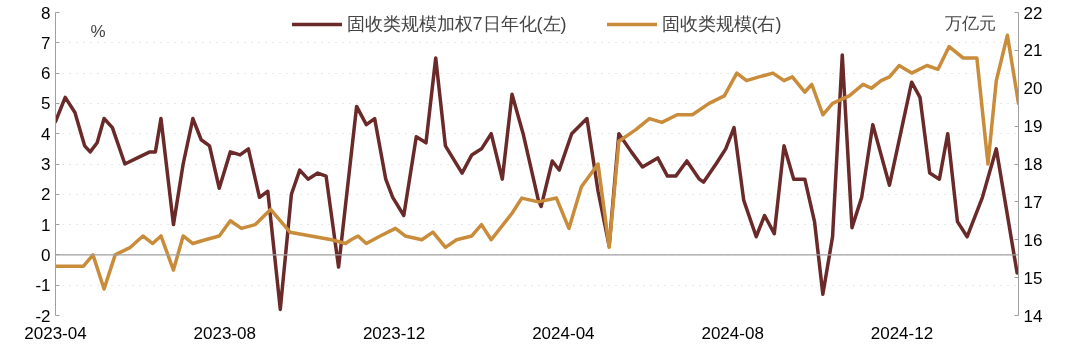 The image size is (1080, 345). Describe the element at coordinates (46, 134) in the screenshot. I see `y-tick-label: 4` at that location.